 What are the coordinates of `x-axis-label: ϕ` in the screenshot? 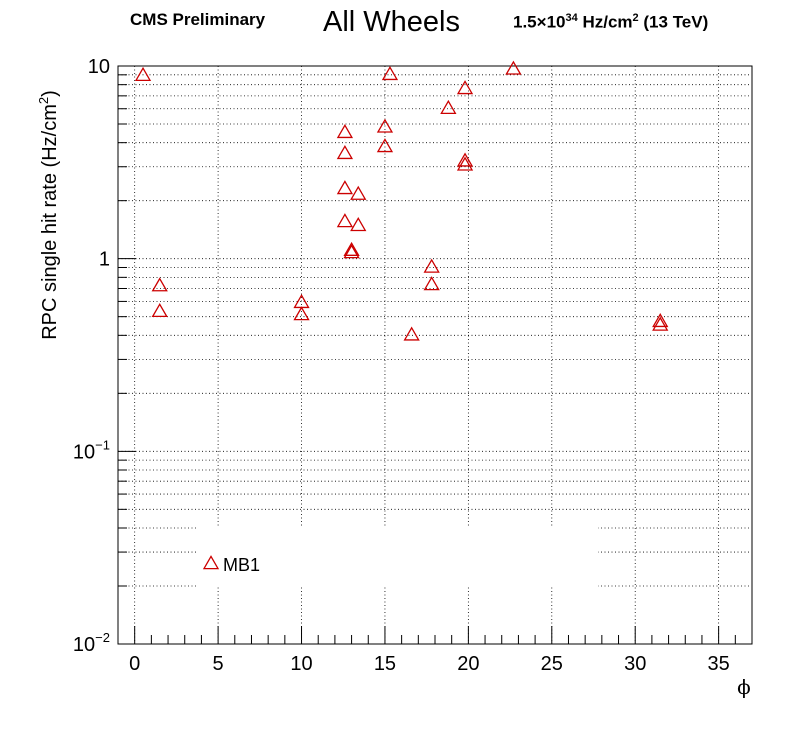 It's located at (744, 687).